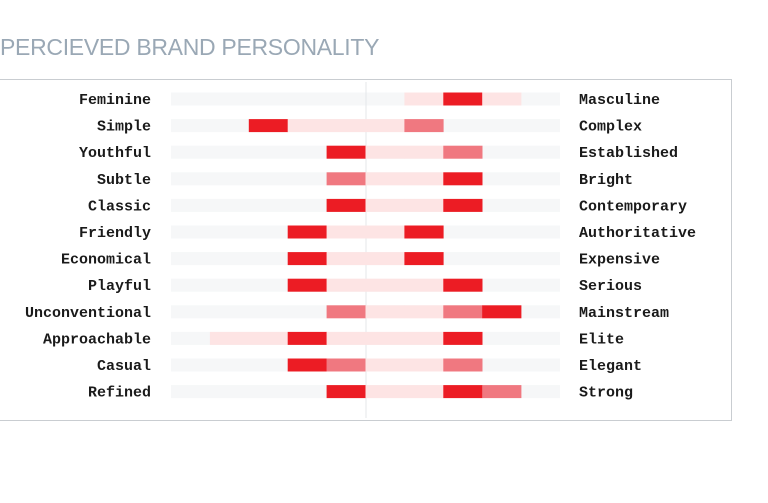  What do you see at coordinates (606, 393) in the screenshot?
I see `right-trait-label: Strong` at bounding box center [606, 393].